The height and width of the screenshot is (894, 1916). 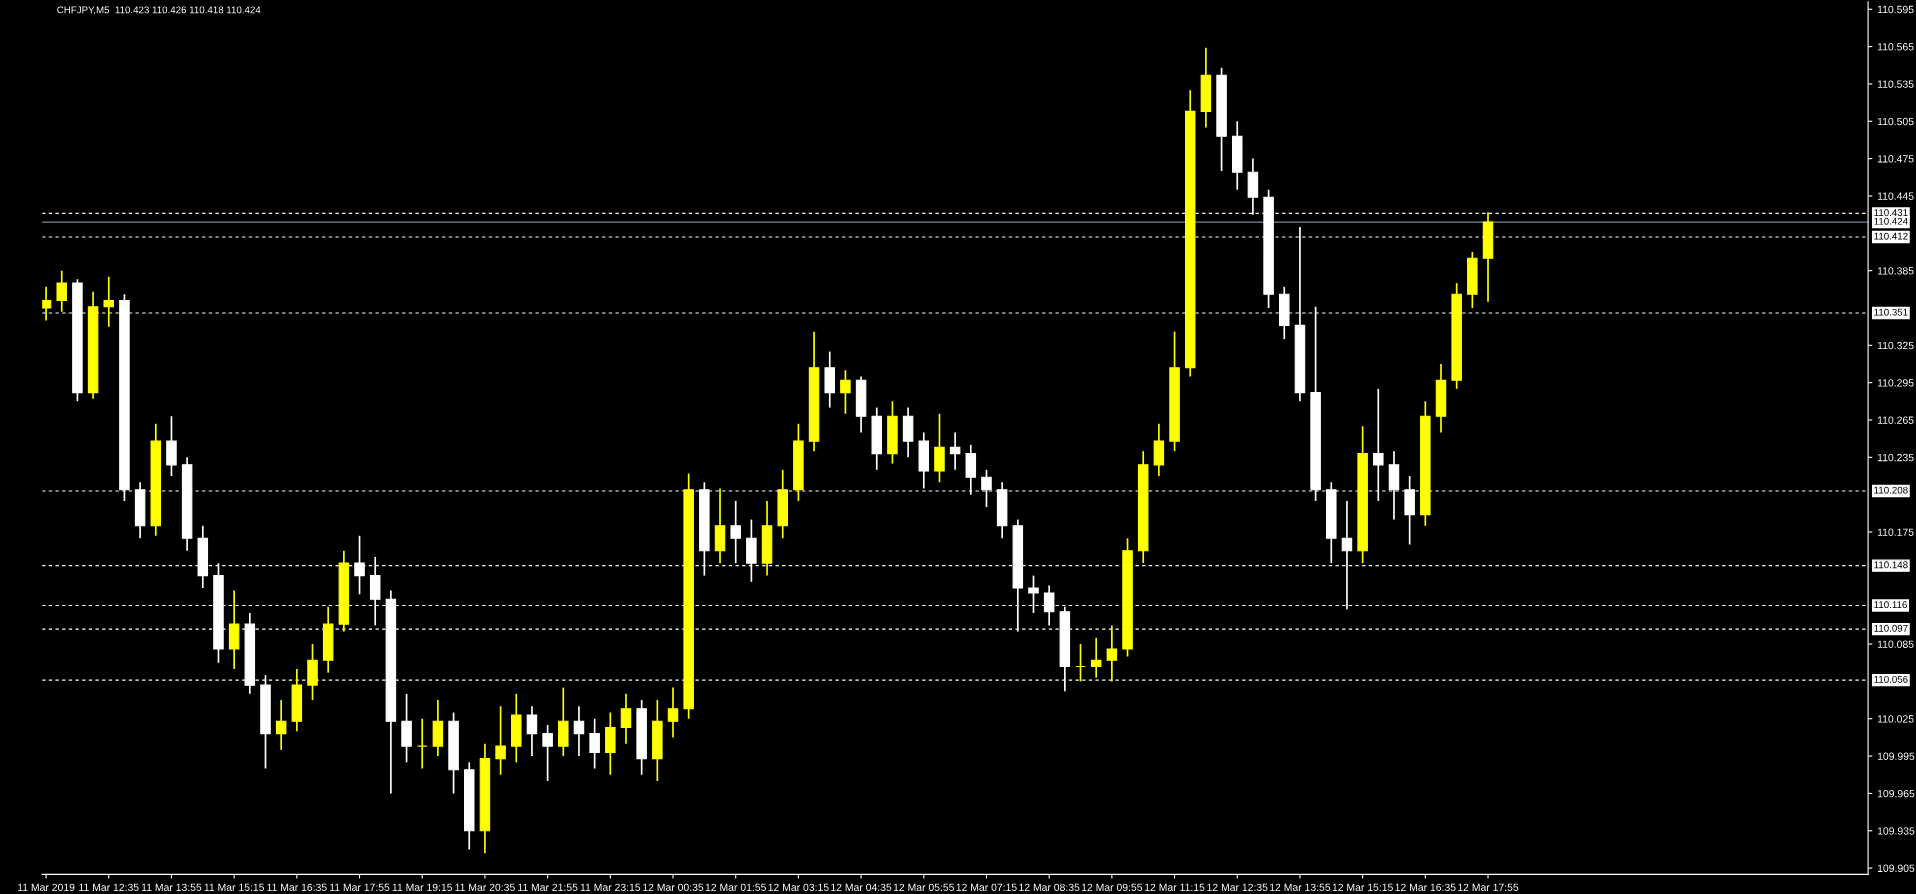 I want to click on ref-line-label: 110.412, so click(x=1891, y=236).